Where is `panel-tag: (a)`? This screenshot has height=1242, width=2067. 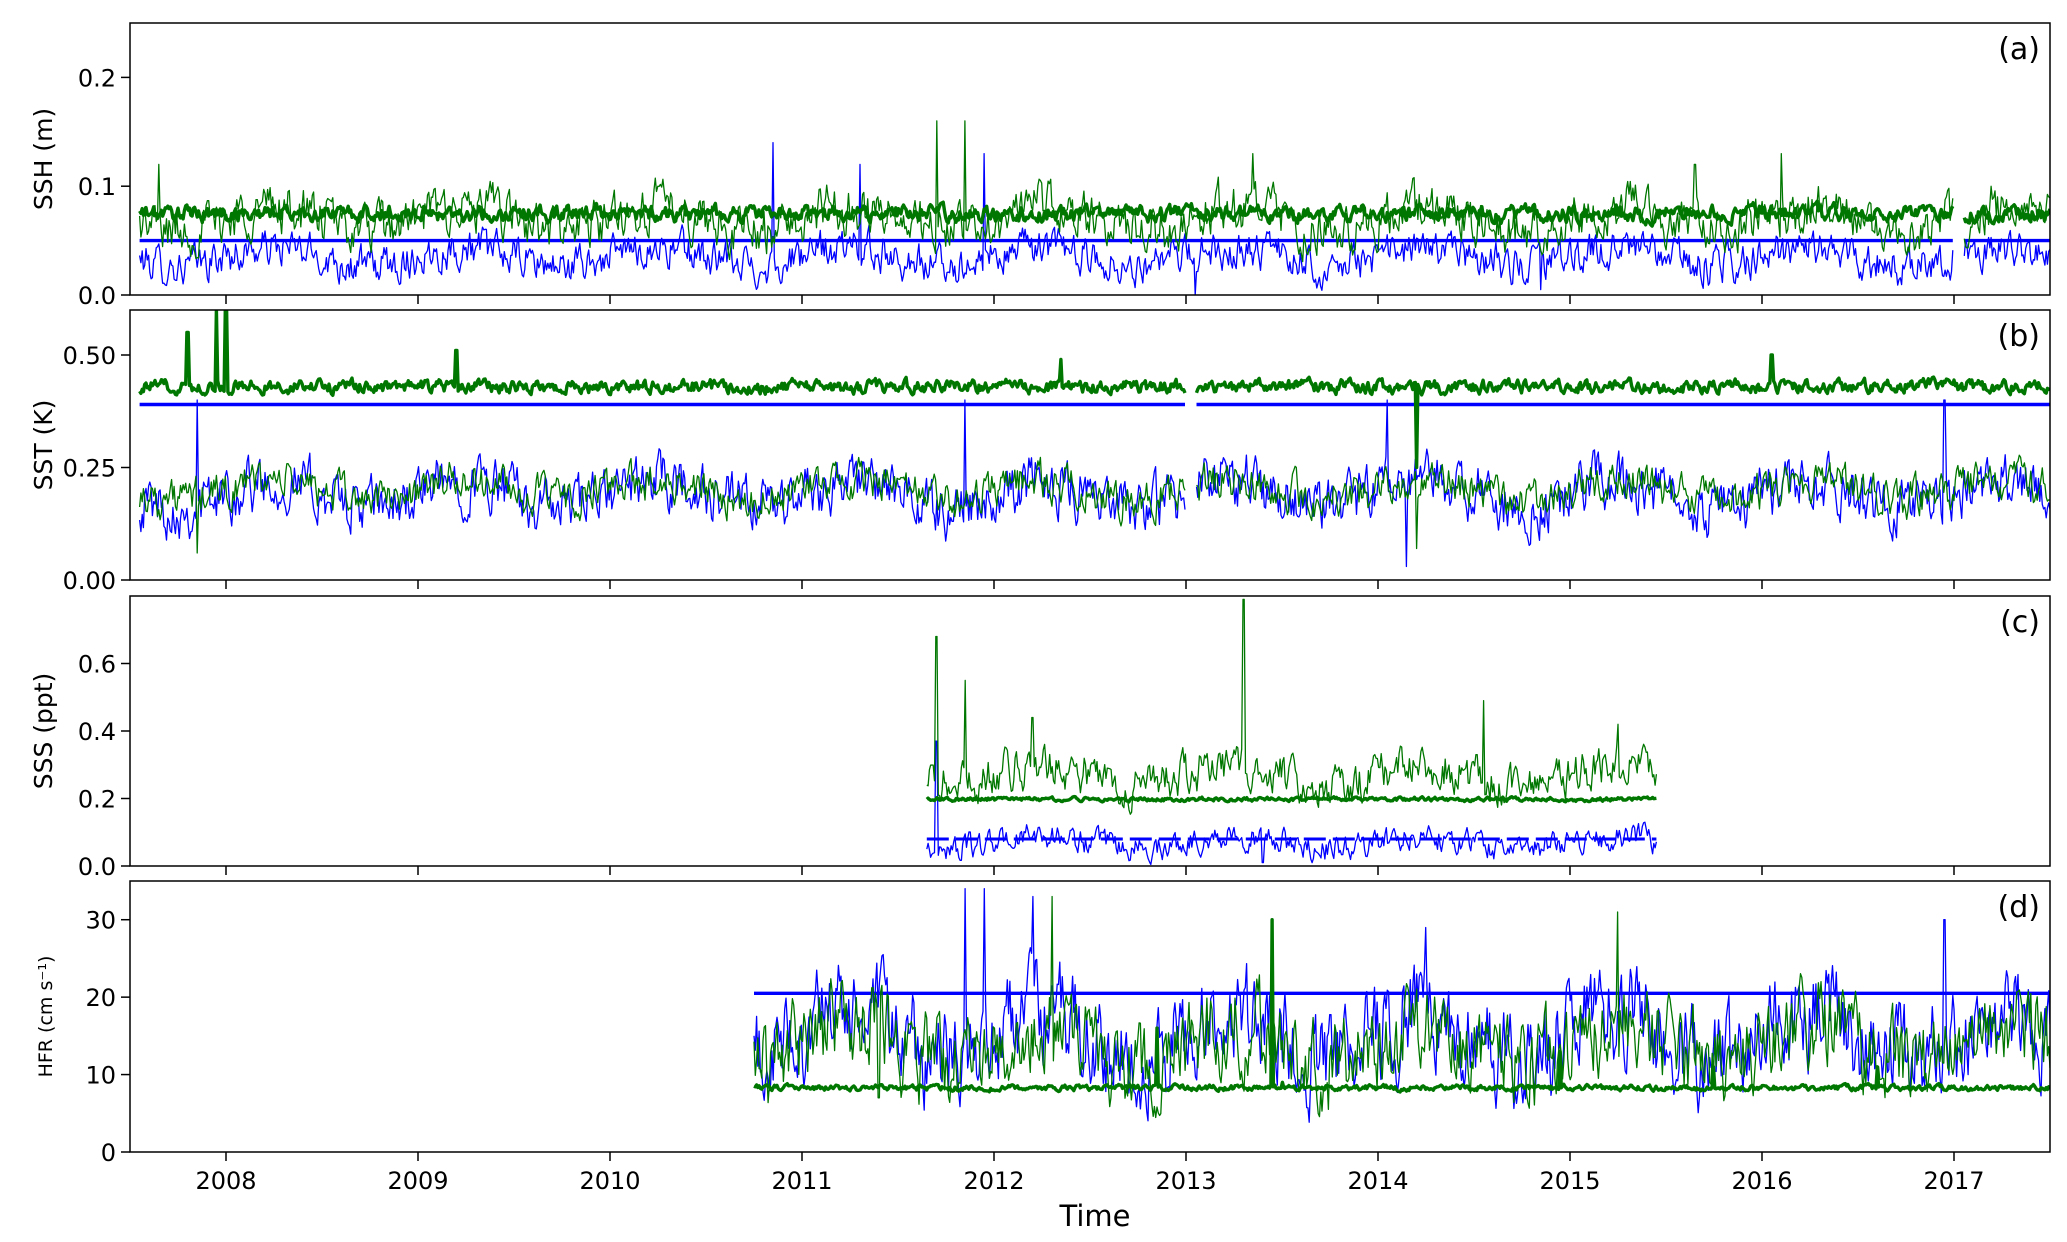 panel-tag: (a) is located at coordinates (2019, 49).